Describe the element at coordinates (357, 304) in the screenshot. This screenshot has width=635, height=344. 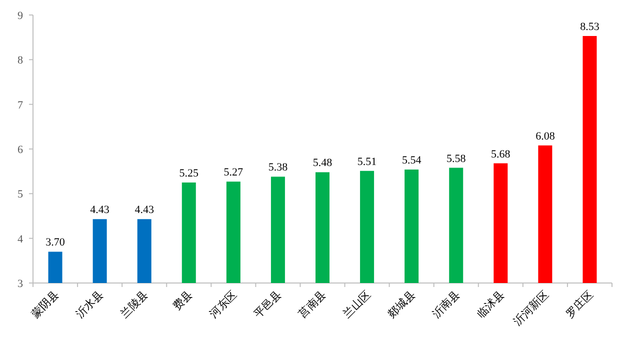
I see `x-tick-label: 兰山区` at that location.